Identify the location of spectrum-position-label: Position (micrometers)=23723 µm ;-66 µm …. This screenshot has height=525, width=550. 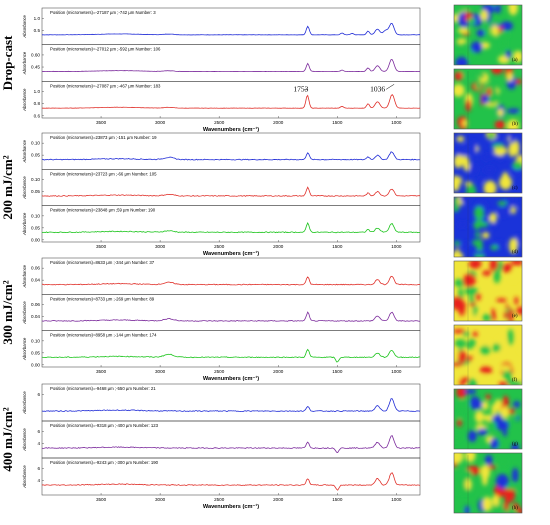
(103, 173).